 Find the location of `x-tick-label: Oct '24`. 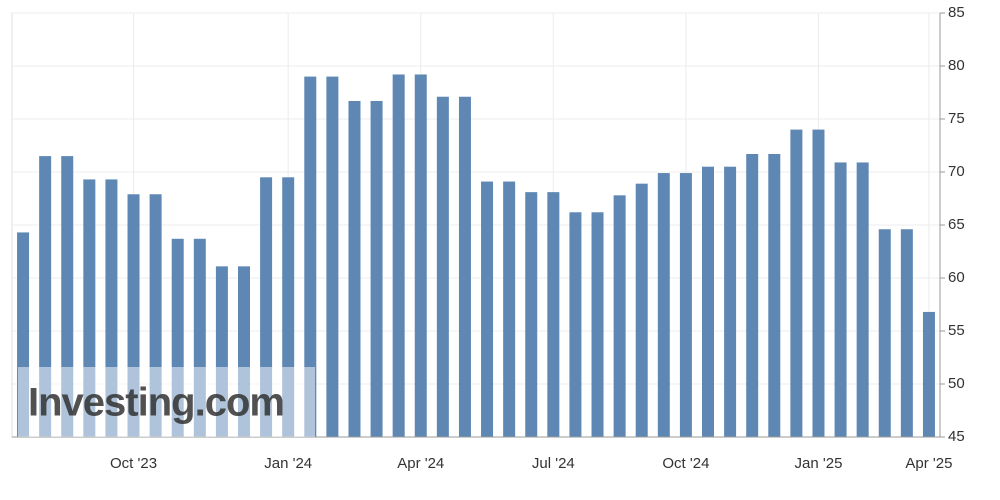

x-tick-label: Oct '24 is located at coordinates (685, 463).